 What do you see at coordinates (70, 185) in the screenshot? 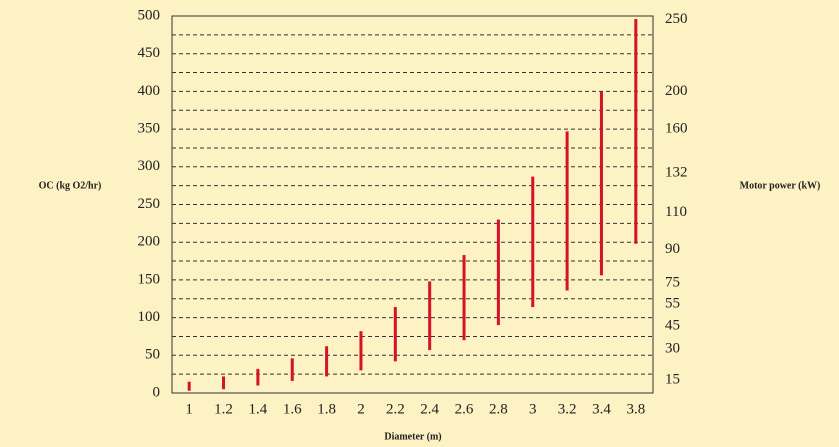
I see `y-axis-label: OC (kg O2/hr)` at bounding box center [70, 185].